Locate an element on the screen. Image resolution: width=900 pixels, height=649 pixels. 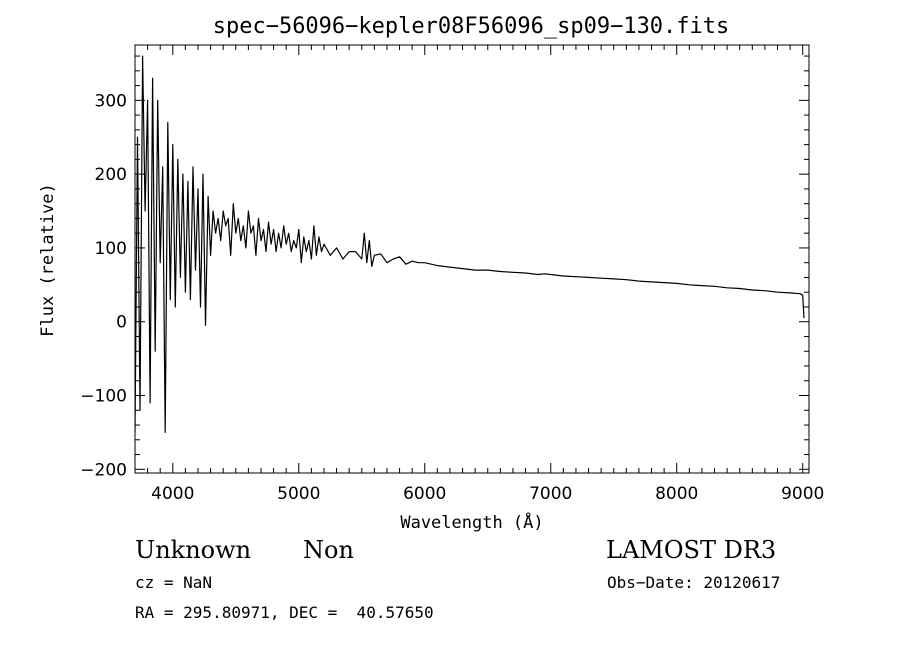
y-axis-tick-labels: −200 −100 0 100 200 300 is located at coordinates (103, 285).